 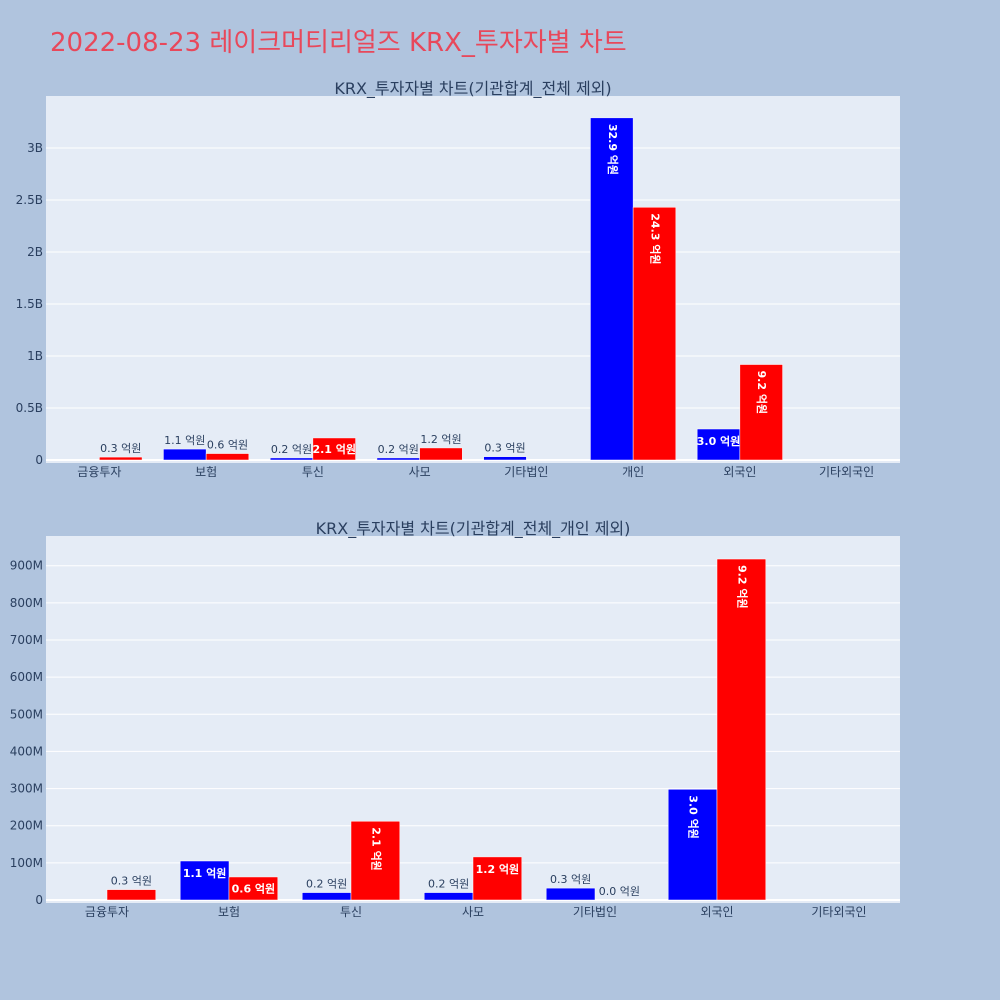 What do you see at coordinates (26, 566) in the screenshot?
I see `y-tick-label: 900M` at bounding box center [26, 566].